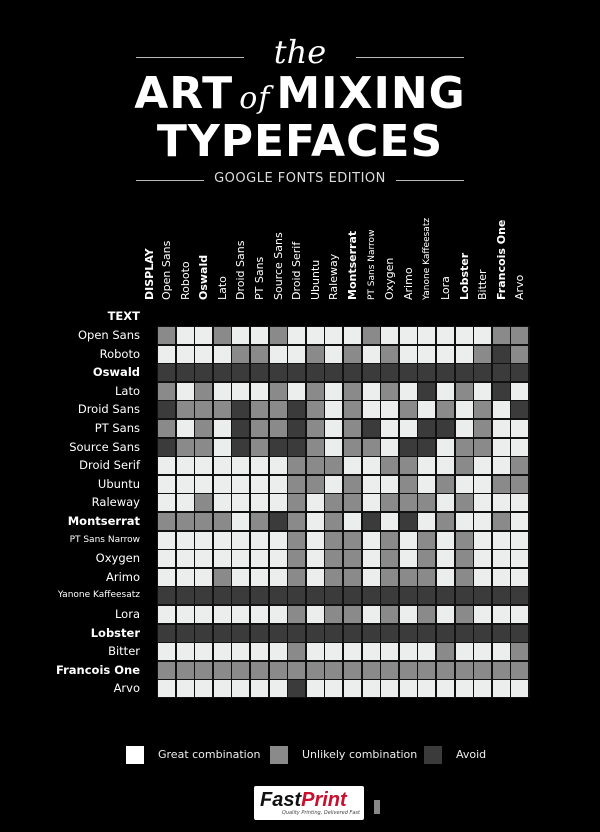 Image resolution: width=600 pixels, height=832 pixels. Describe the element at coordinates (109, 465) in the screenshot. I see `row-label-droid-serif: Droid Serif` at that location.